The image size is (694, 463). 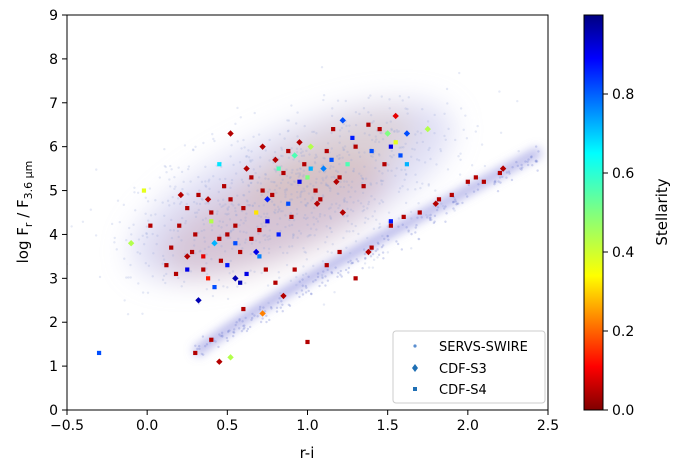 I want to click on legend-label: CDF-S4, so click(x=463, y=390).